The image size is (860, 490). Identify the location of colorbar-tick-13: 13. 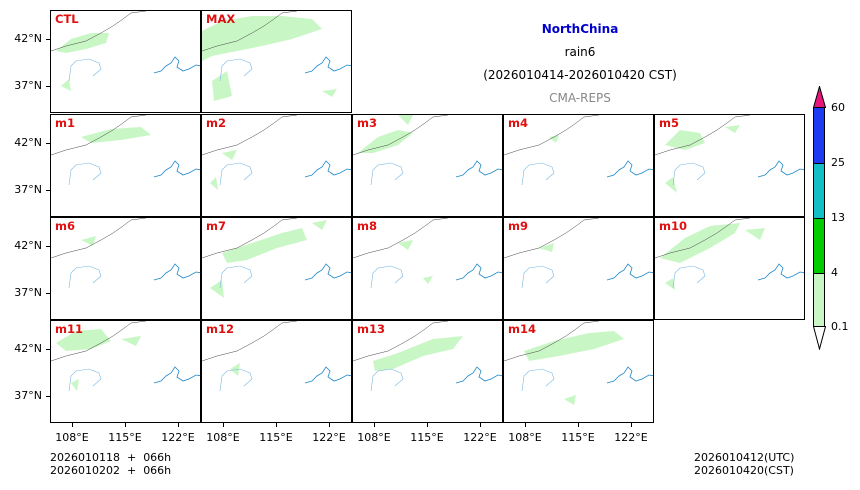
(838, 217).